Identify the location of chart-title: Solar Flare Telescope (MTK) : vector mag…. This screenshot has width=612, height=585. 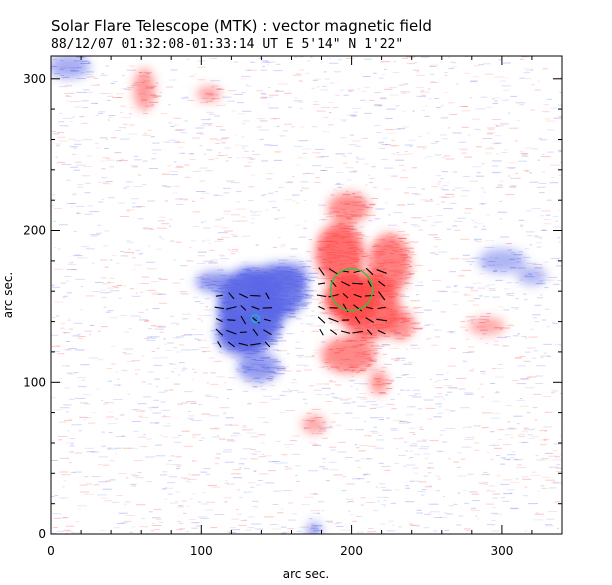
(241, 26).